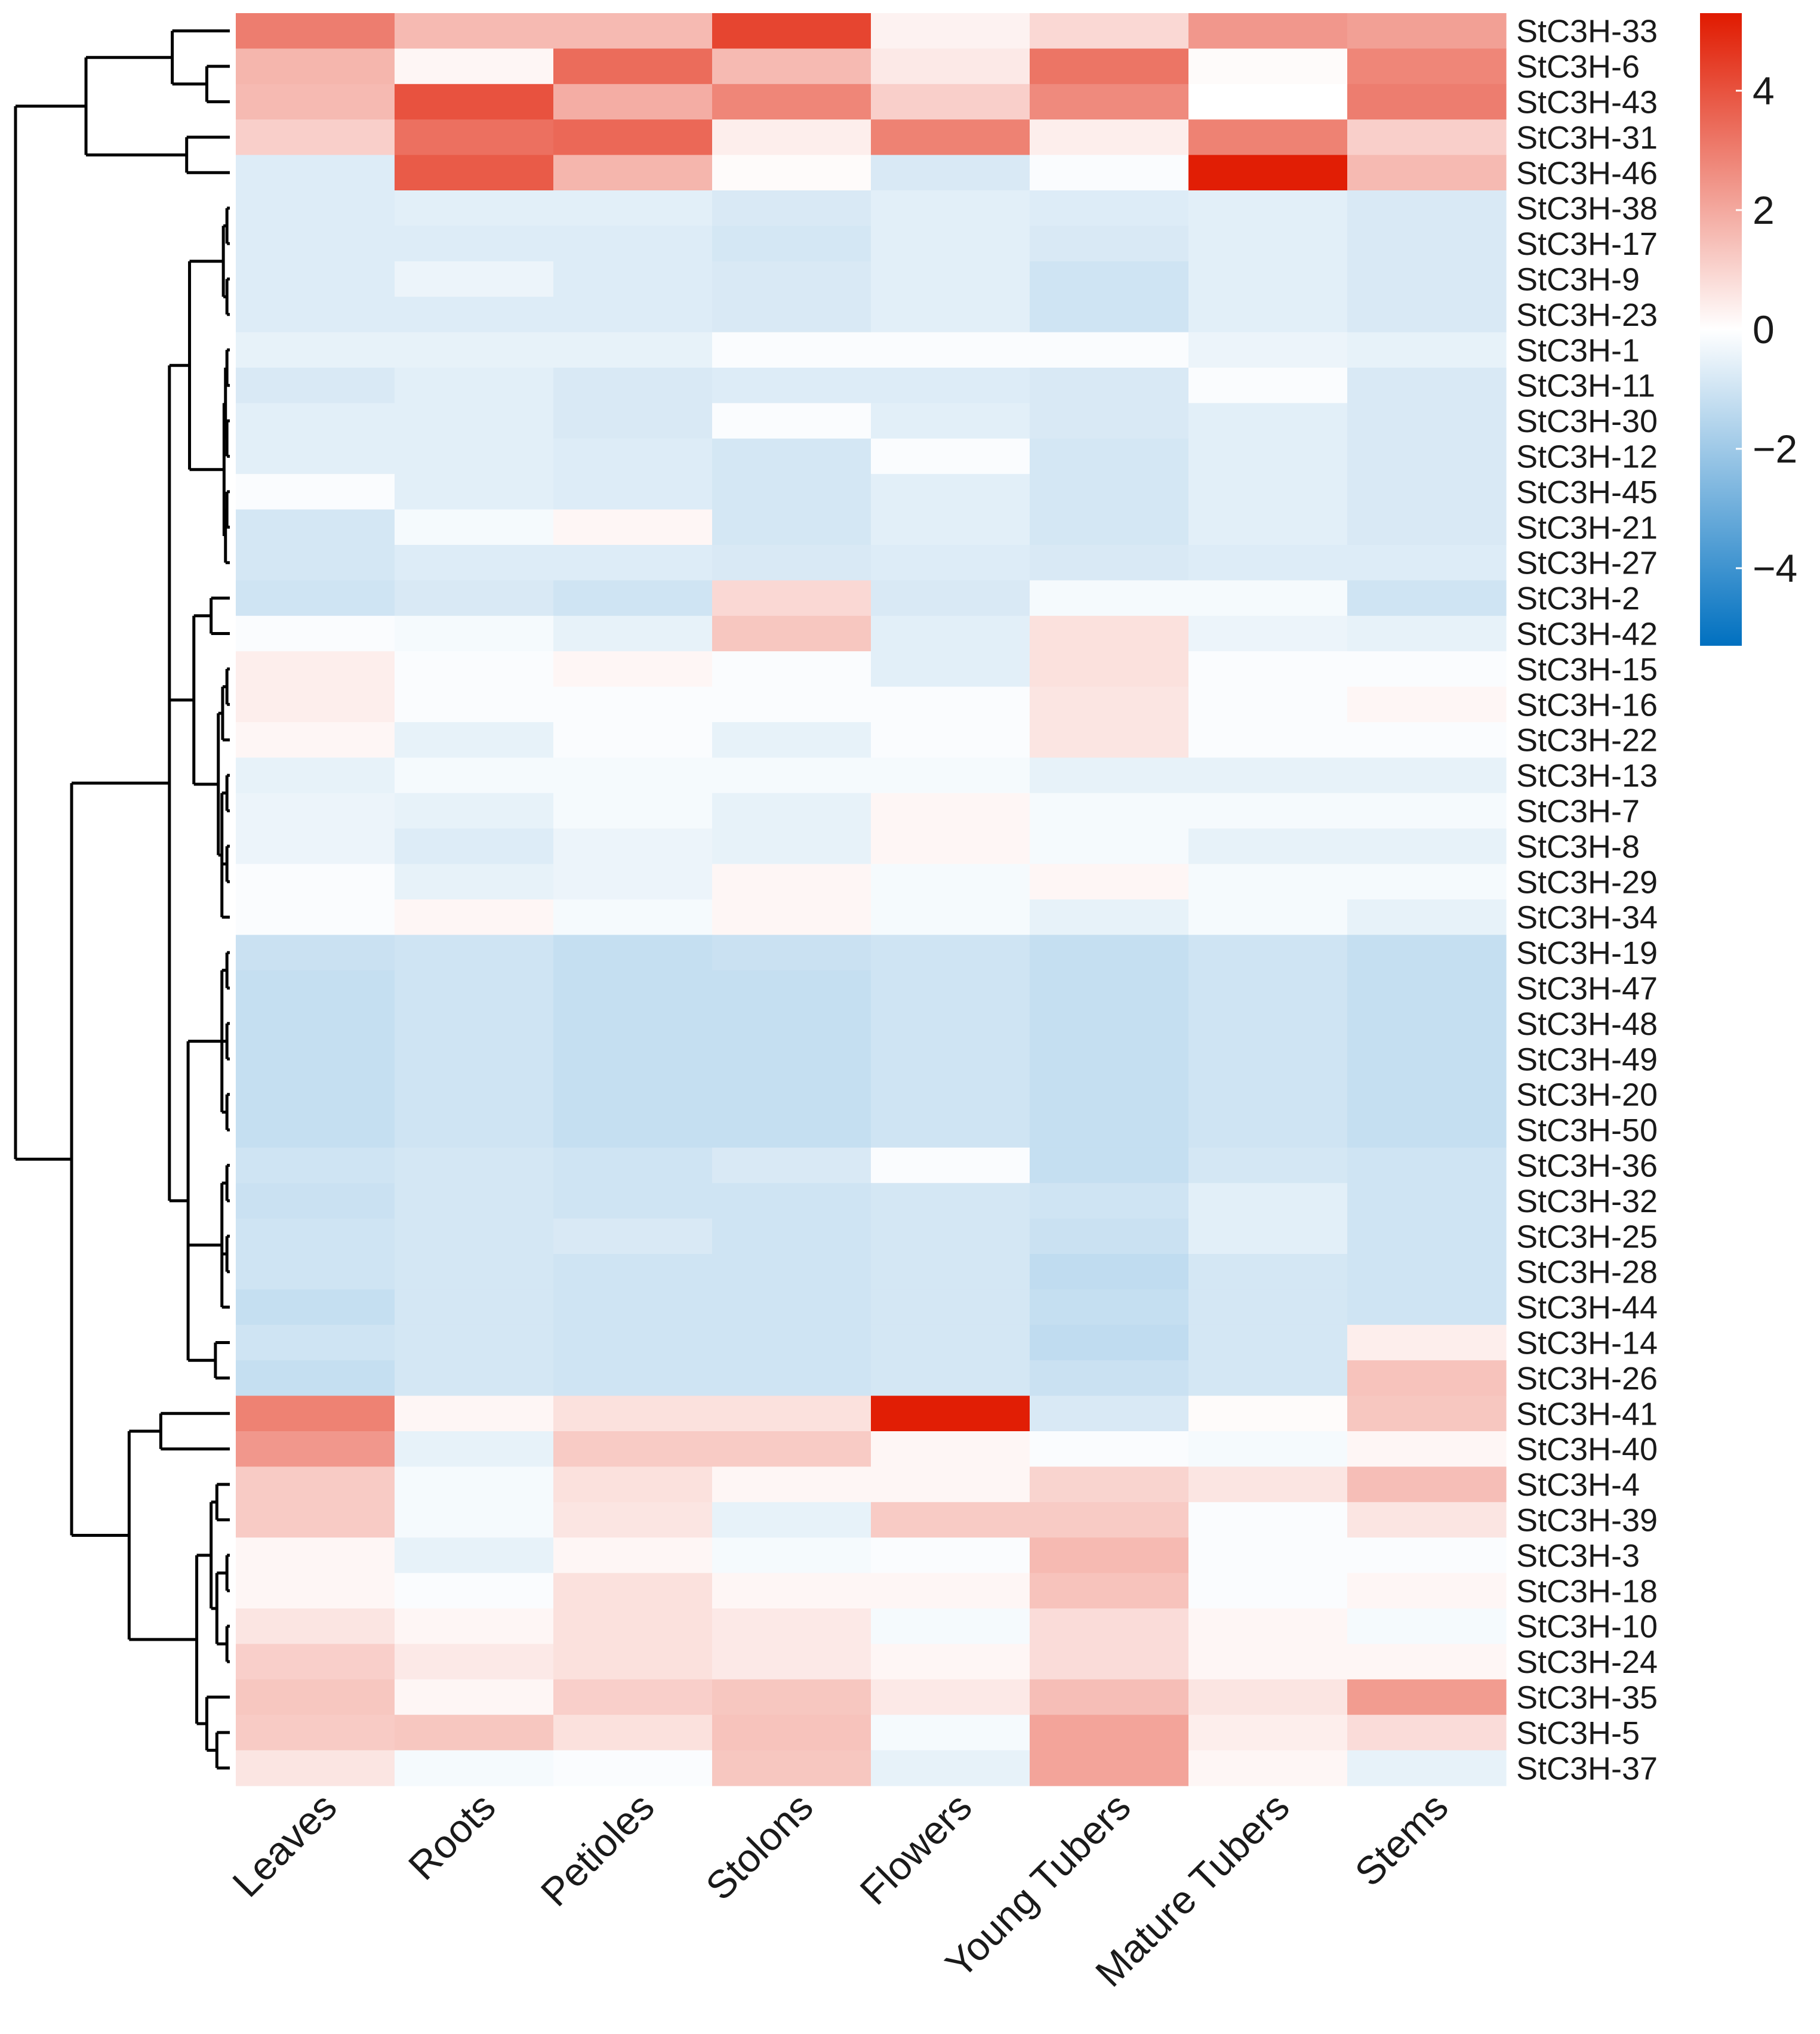 This screenshot has height=2034, width=1820. What do you see at coordinates (1764, 330) in the screenshot?
I see `legend-tick-label: 0` at bounding box center [1764, 330].